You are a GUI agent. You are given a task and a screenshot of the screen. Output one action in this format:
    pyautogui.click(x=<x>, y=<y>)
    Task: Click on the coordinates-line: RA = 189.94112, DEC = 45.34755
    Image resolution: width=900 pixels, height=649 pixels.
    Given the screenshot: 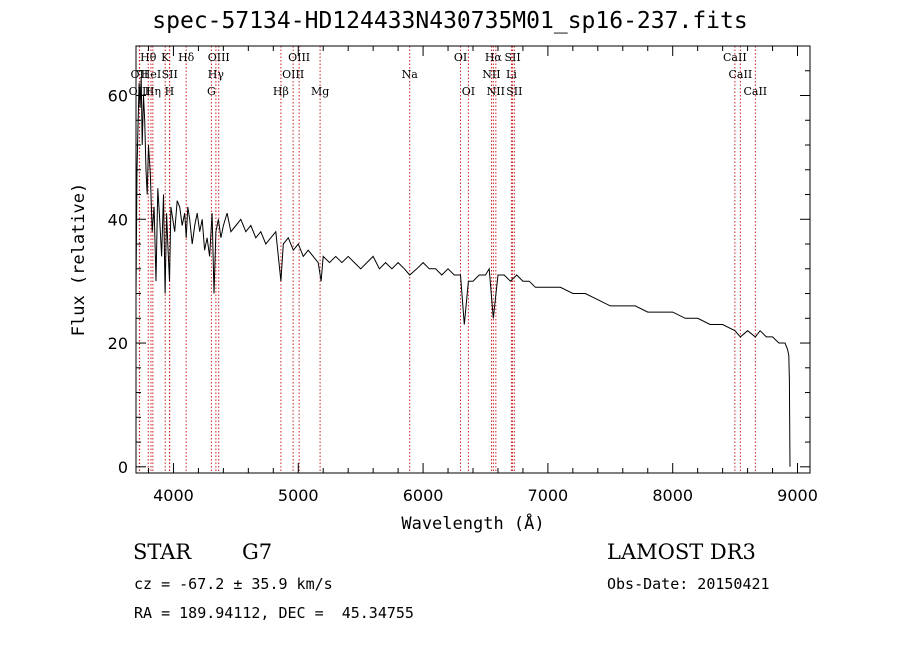 What is the action you would take?
    pyautogui.click(x=274, y=613)
    